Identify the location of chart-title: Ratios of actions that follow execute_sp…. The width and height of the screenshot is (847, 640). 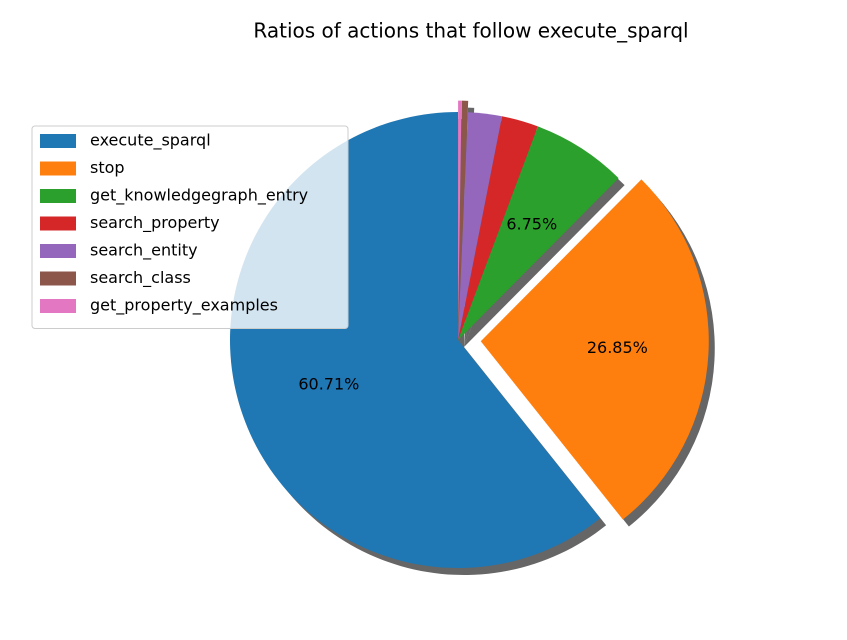
(470, 31).